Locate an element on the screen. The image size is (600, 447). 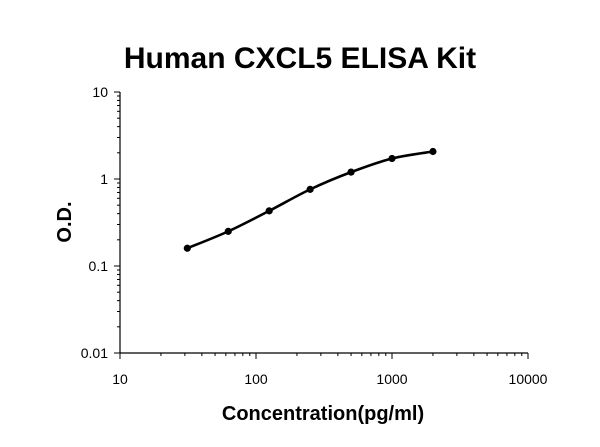
chart-title: Human CXCL5 ELISA Kit is located at coordinates (300, 58).